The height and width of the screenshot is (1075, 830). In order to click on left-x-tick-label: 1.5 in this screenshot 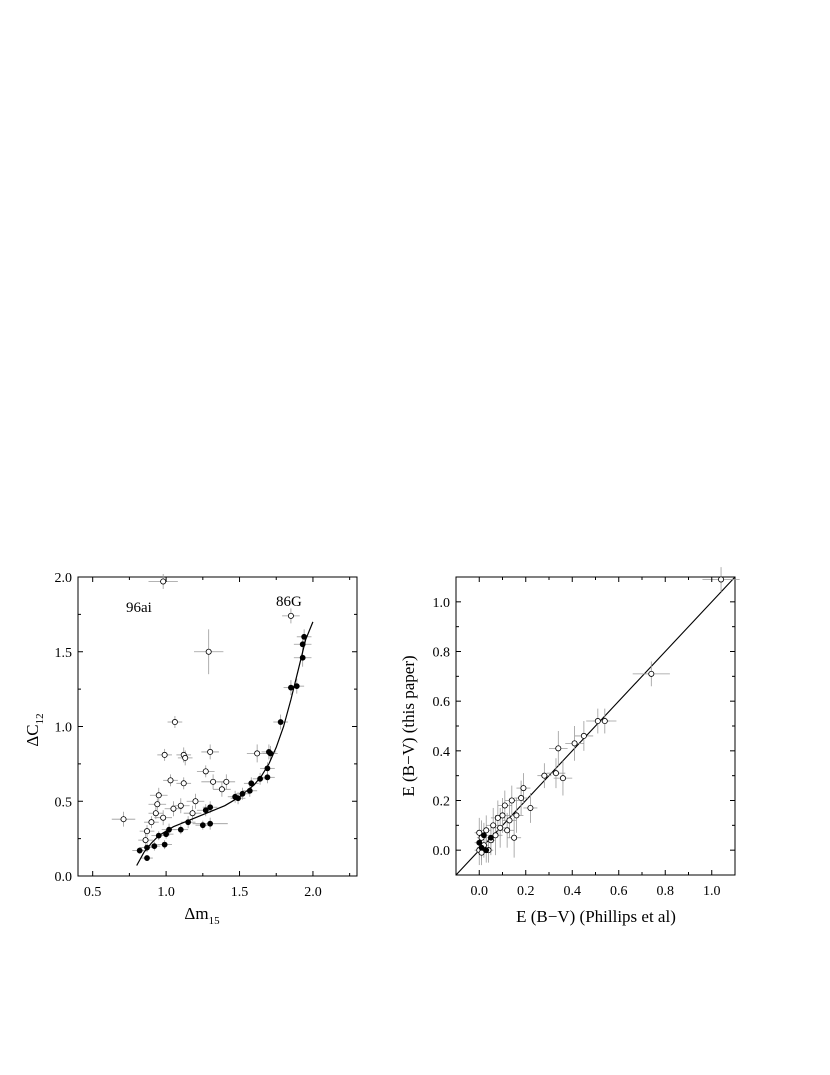, I will do `click(240, 892)`.